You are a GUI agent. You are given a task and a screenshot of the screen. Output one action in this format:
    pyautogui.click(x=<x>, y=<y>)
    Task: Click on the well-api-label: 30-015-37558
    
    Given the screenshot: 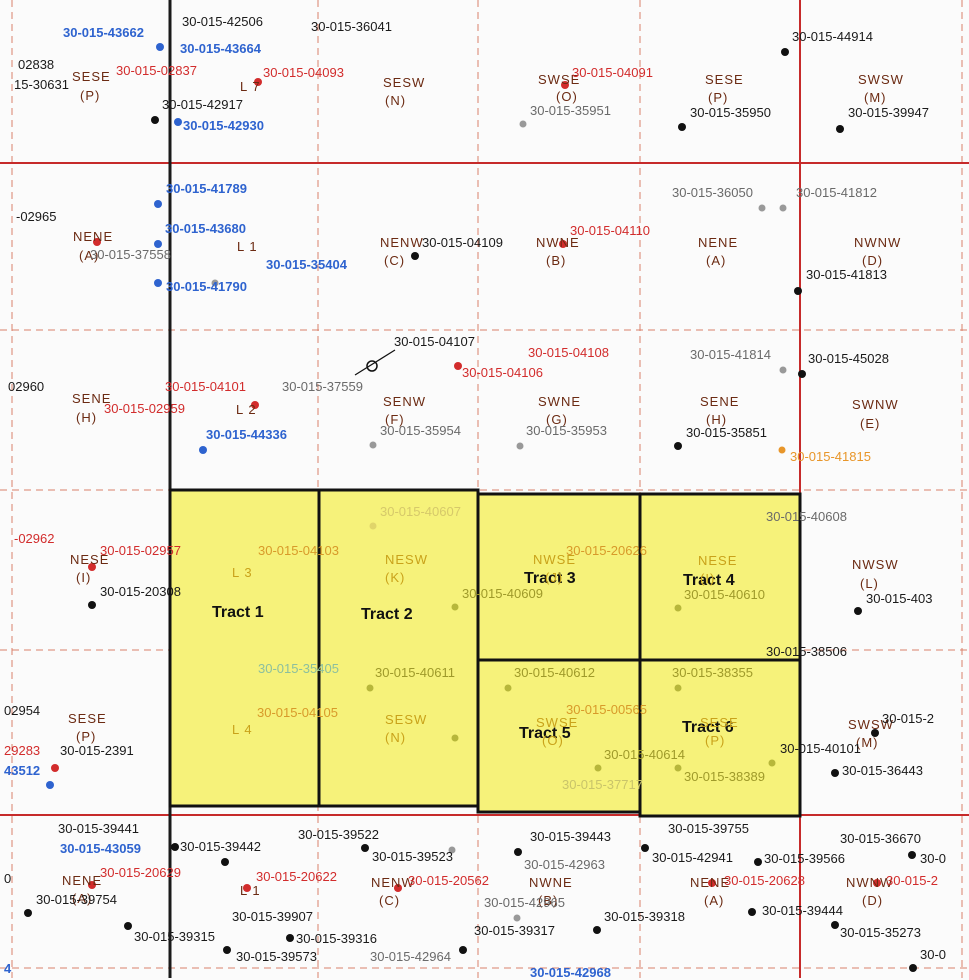 What is the action you would take?
    pyautogui.click(x=130, y=254)
    